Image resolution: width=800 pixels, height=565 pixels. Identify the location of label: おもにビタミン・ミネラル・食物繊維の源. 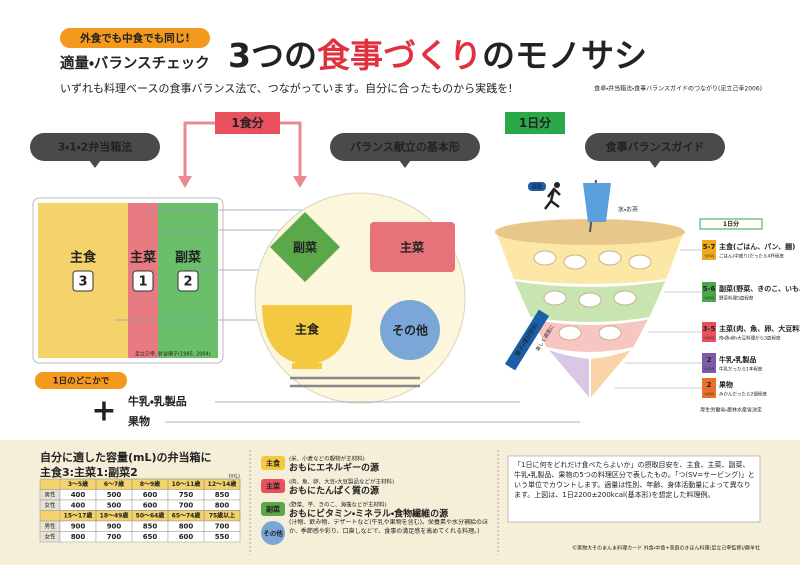
(368, 514).